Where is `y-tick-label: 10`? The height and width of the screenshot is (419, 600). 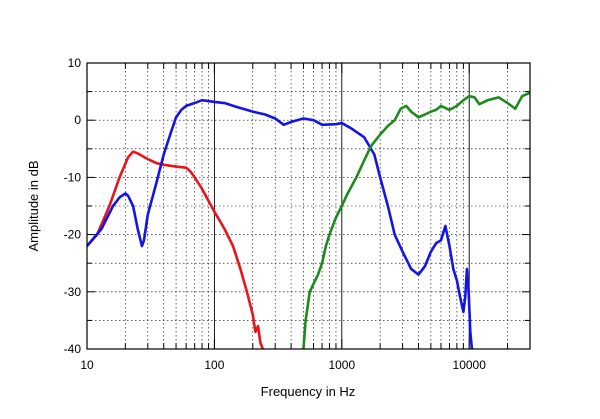 y-tick-label: 10 is located at coordinates (75, 63).